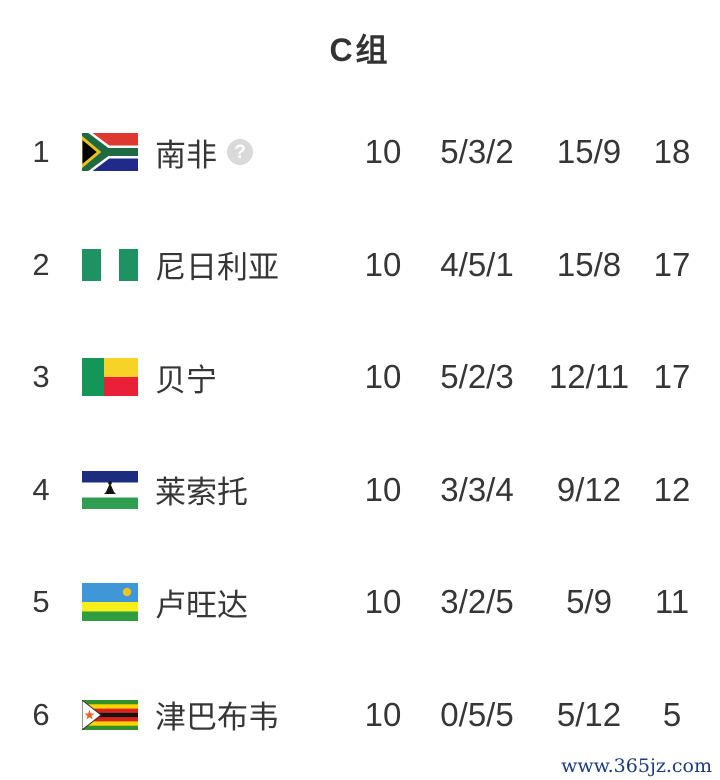 Image resolution: width=720 pixels, height=780 pixels. What do you see at coordinates (110, 489) in the screenshot?
I see `flag-lesotho-icon` at bounding box center [110, 489].